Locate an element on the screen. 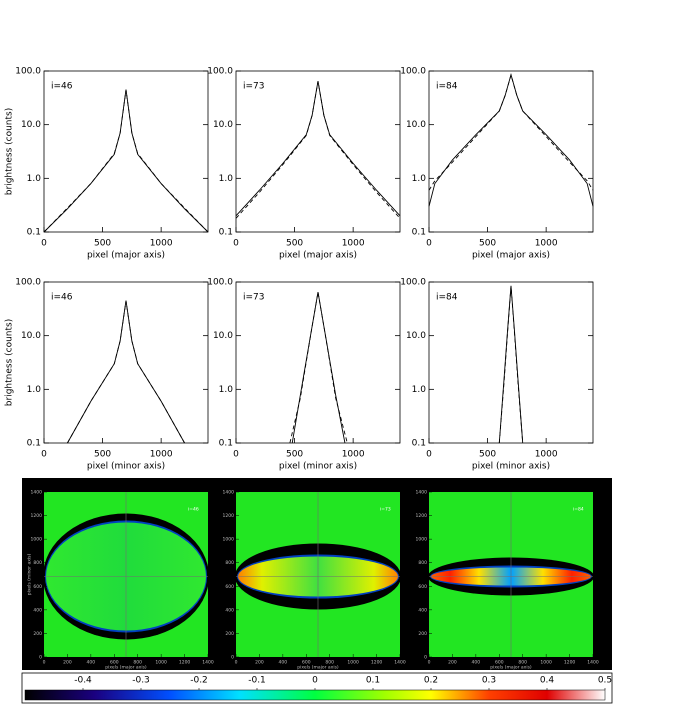 The image size is (680, 704). y-tick-label: 800 is located at coordinates (229, 563).